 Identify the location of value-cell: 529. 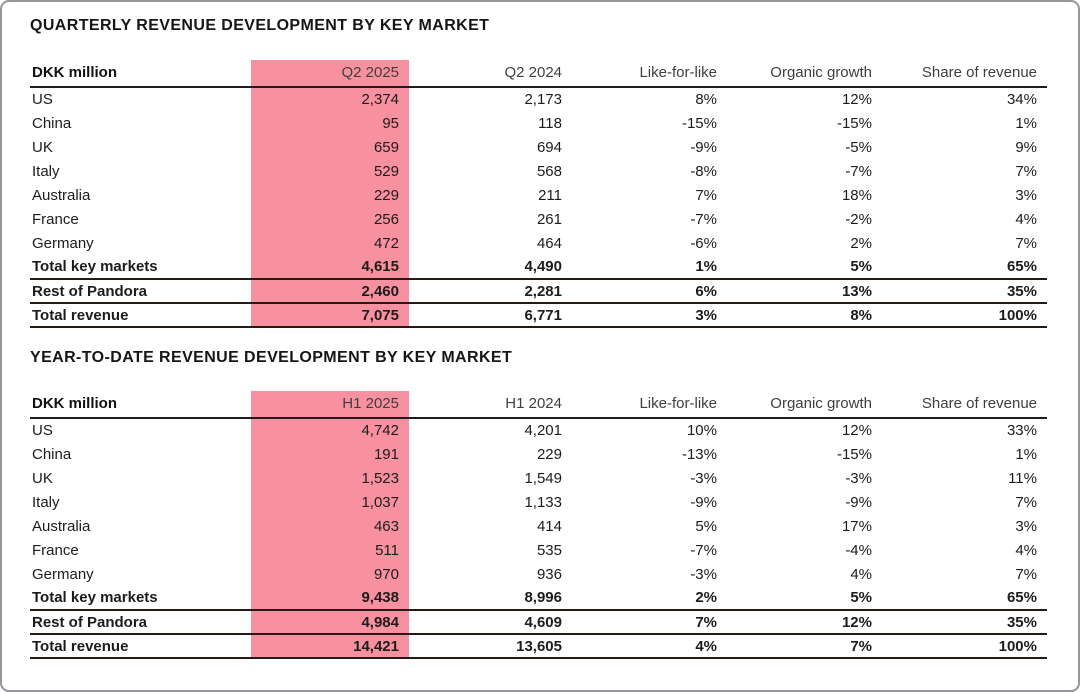
(330, 171).